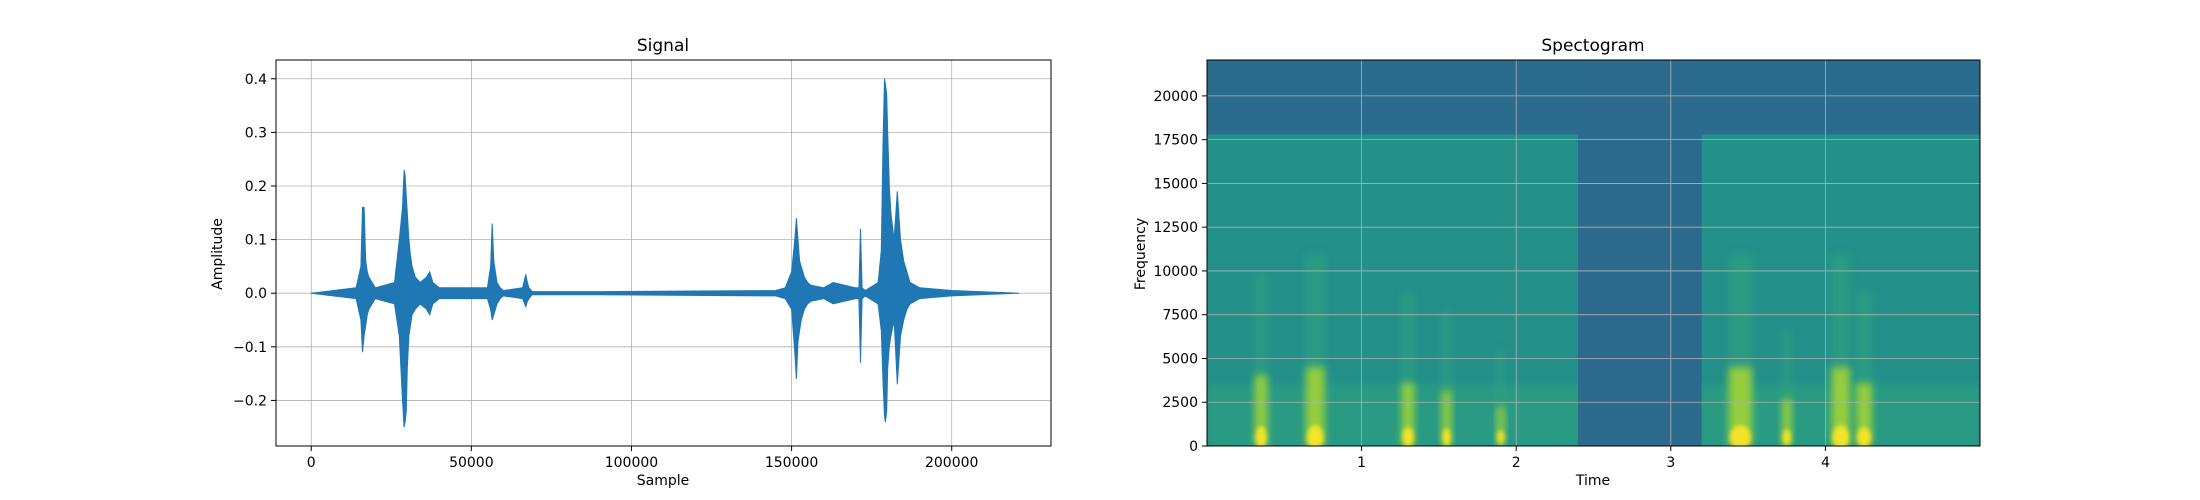  I want to click on signal-xtick-label: 0, so click(311, 463).